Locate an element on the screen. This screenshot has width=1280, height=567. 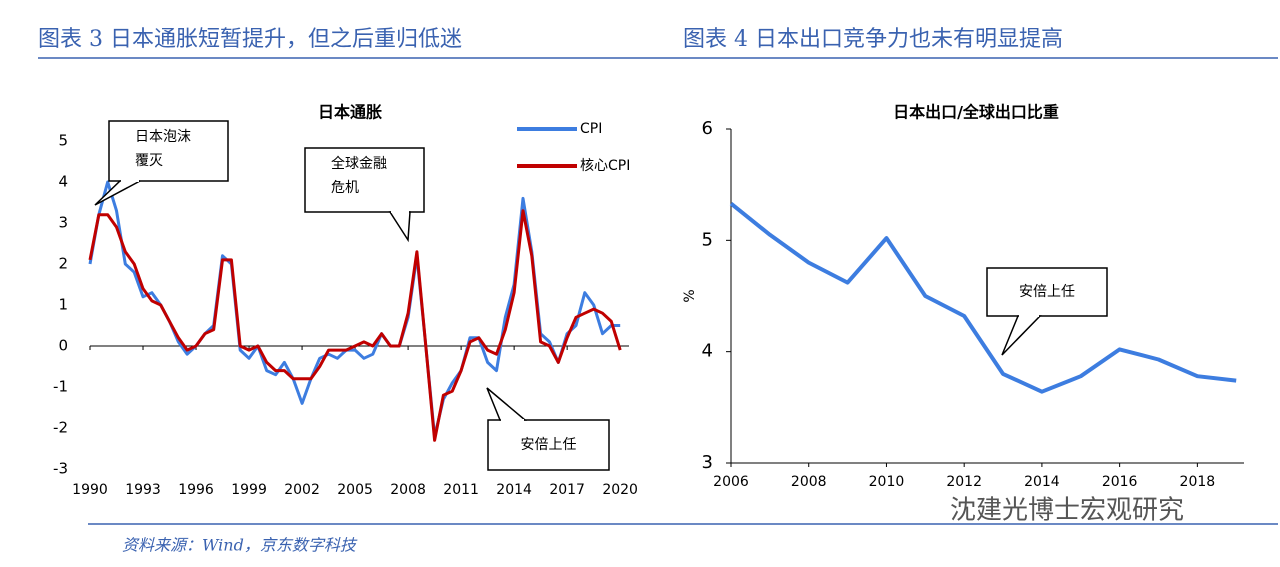
watermark: 沈建光博士宏观研究 is located at coordinates (1067, 511).